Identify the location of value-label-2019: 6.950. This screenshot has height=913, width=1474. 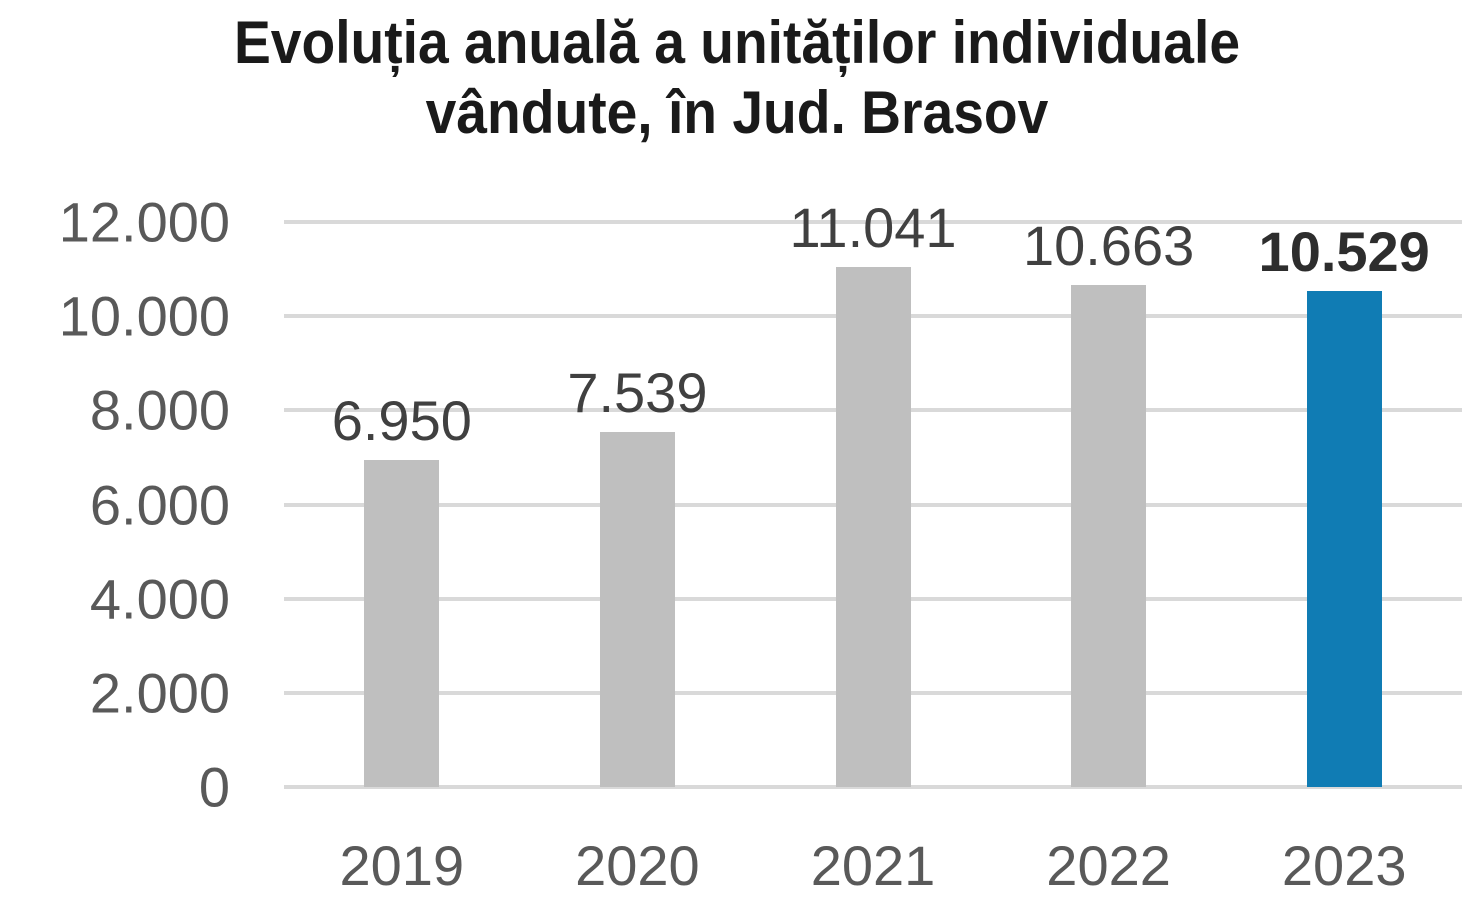
(401, 420).